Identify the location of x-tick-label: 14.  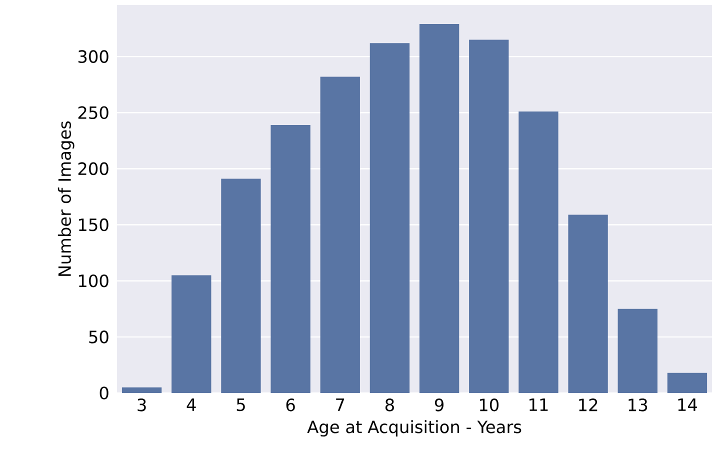
(688, 404).